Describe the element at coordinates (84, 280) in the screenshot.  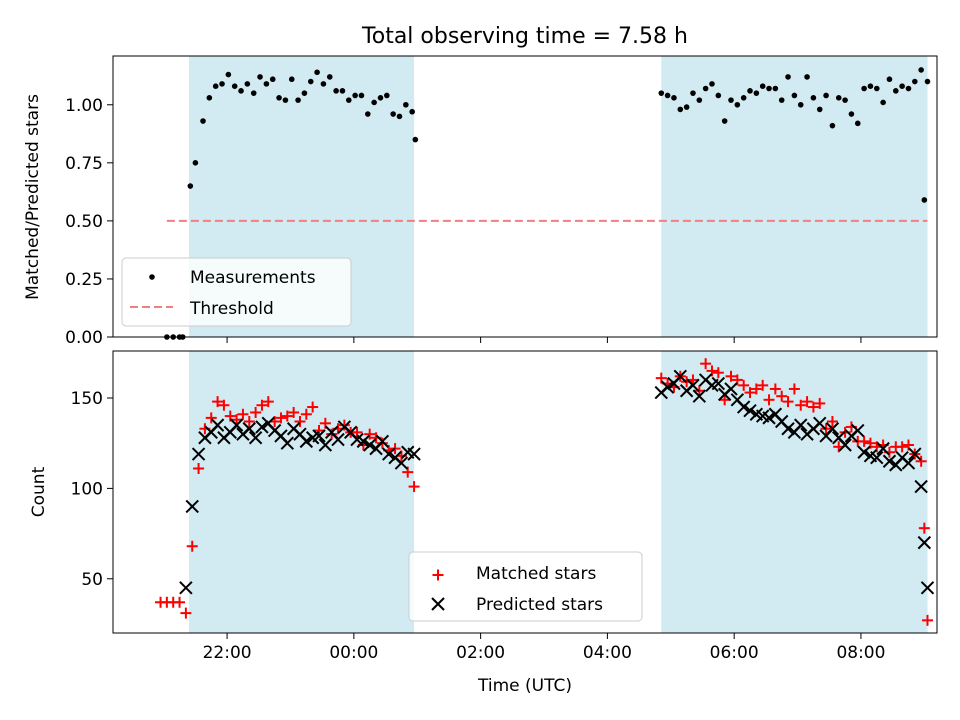
I see `y-tick-label: 0.25` at that location.